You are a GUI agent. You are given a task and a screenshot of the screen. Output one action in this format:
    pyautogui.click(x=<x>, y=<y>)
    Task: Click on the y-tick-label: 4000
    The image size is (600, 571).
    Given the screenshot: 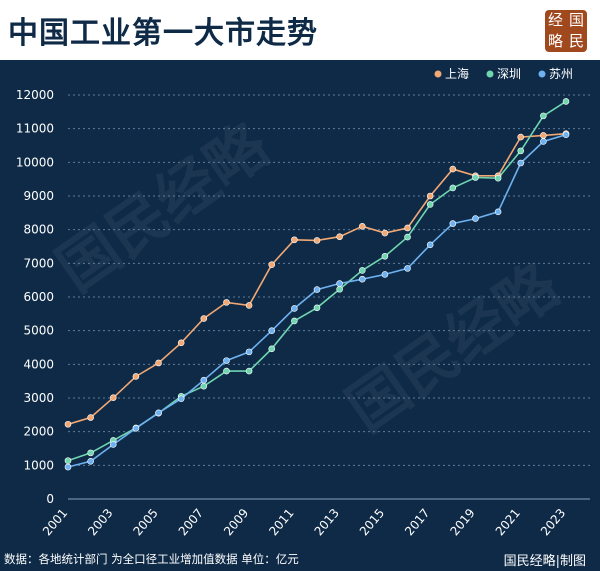 What is the action you would take?
    pyautogui.click(x=38, y=364)
    